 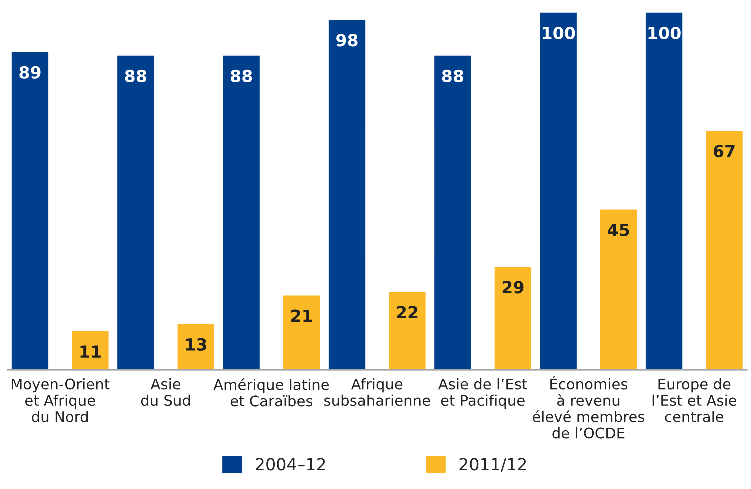 What do you see at coordinates (347, 40) in the screenshot?
I see `data-label: 98` at bounding box center [347, 40].